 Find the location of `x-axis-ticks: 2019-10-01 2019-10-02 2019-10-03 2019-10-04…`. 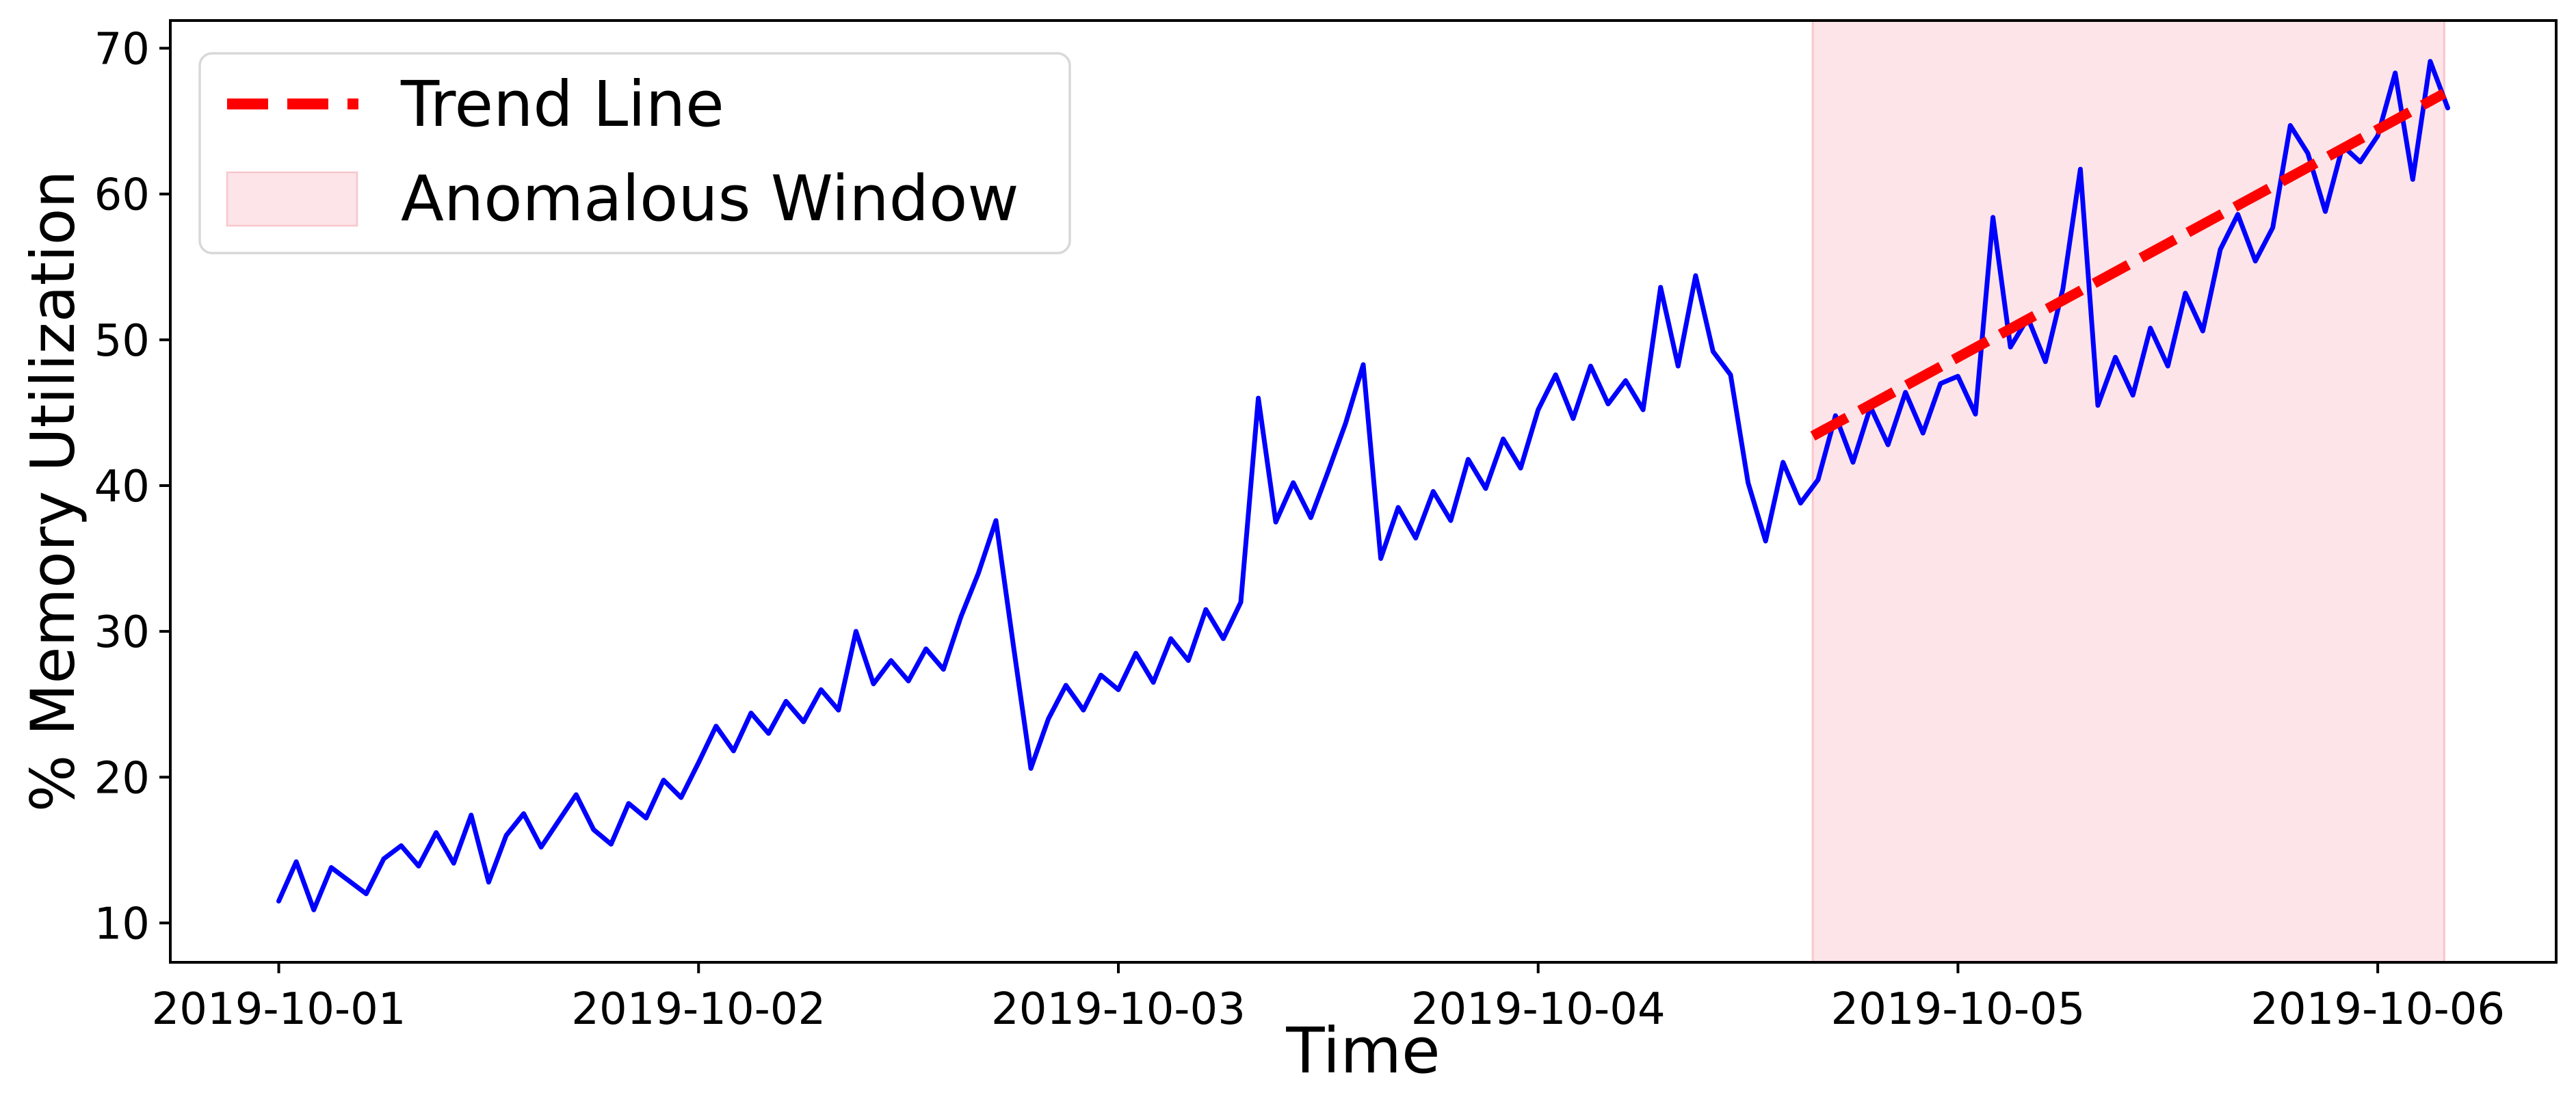

x-axis-ticks: 2019-10-01 2019-10-02 2019-10-03 2019-10-04… is located at coordinates (1328, 998).